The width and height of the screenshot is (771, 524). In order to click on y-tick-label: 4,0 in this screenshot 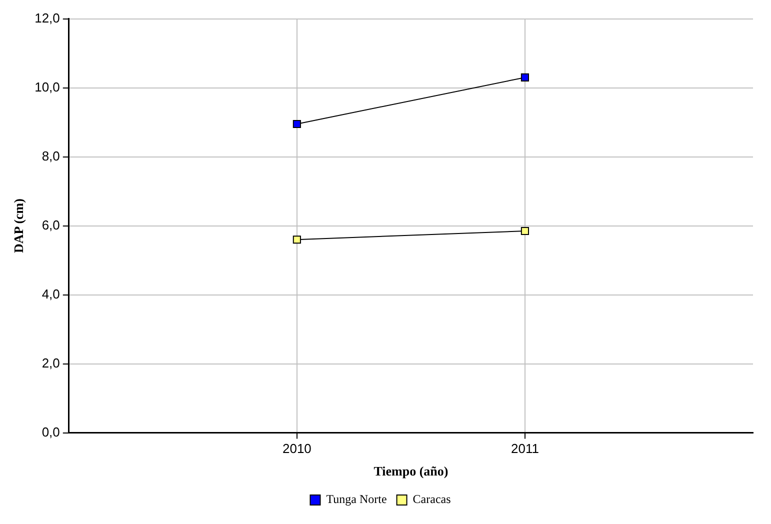, I will do `click(51, 294)`.